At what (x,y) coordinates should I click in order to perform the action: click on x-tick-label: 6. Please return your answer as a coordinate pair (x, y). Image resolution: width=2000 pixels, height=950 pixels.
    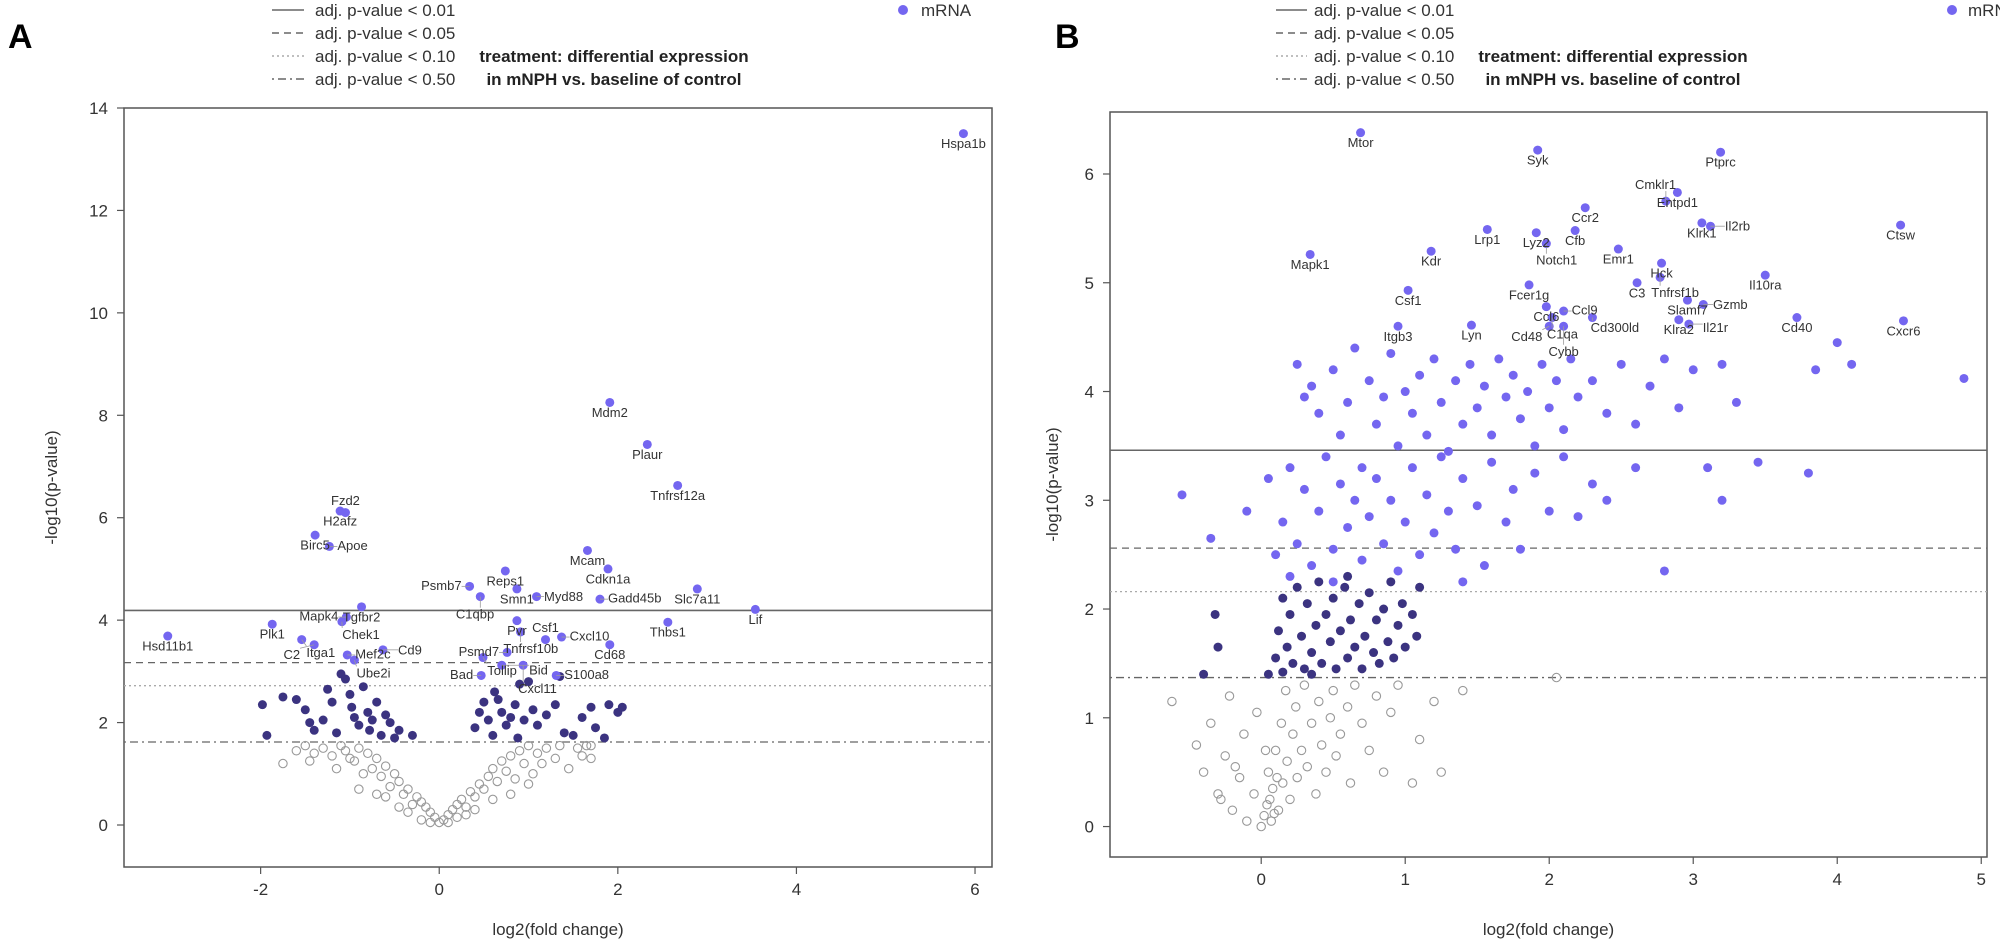
    Looking at the image, I should click on (974, 889).